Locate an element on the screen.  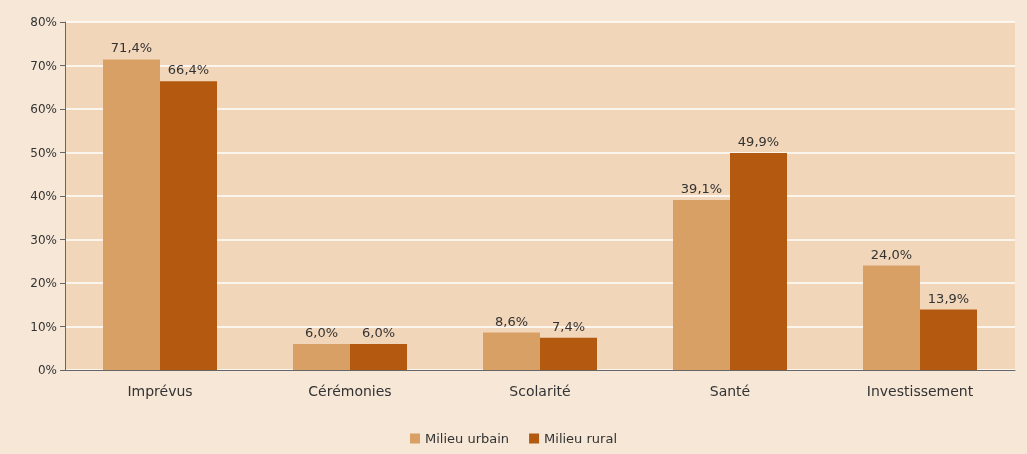
data-label: 8,6% is located at coordinates (511, 321).